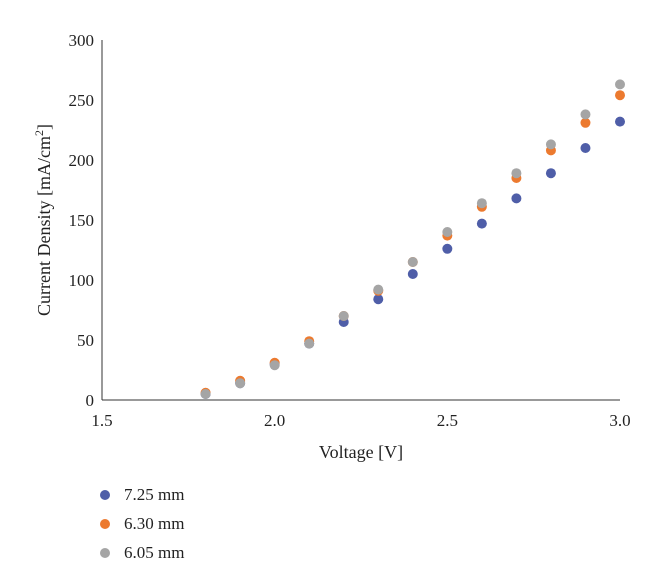 The width and height of the screenshot is (660, 586). Describe the element at coordinates (154, 494) in the screenshot. I see `legend-label-series-1: 7.25 mm` at that location.